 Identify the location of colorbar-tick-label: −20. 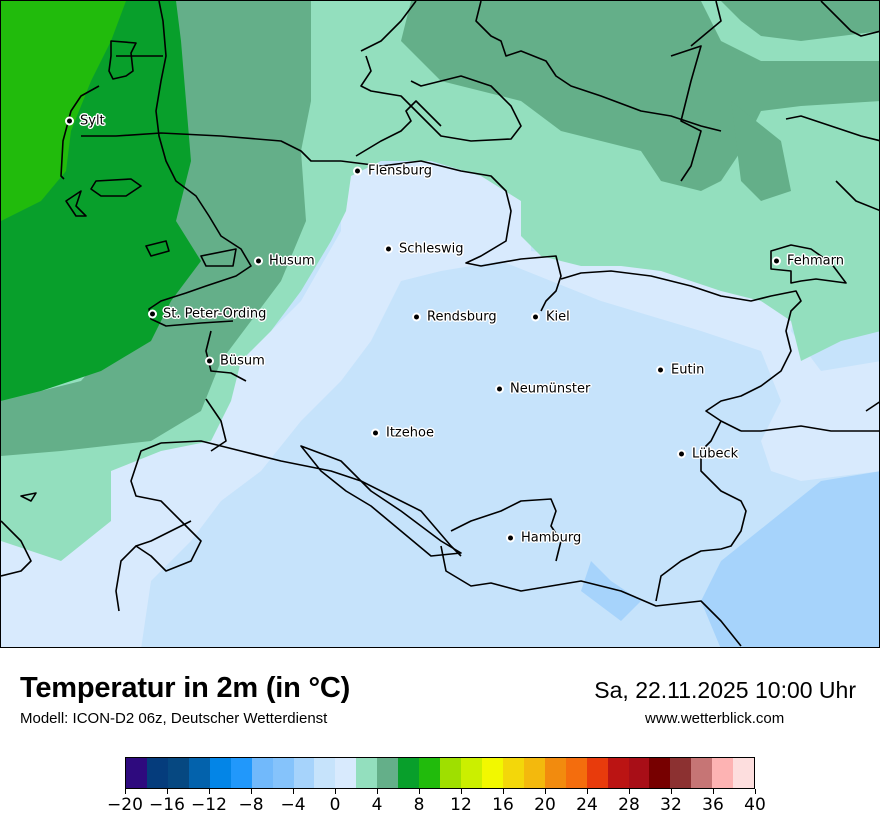
(125, 805).